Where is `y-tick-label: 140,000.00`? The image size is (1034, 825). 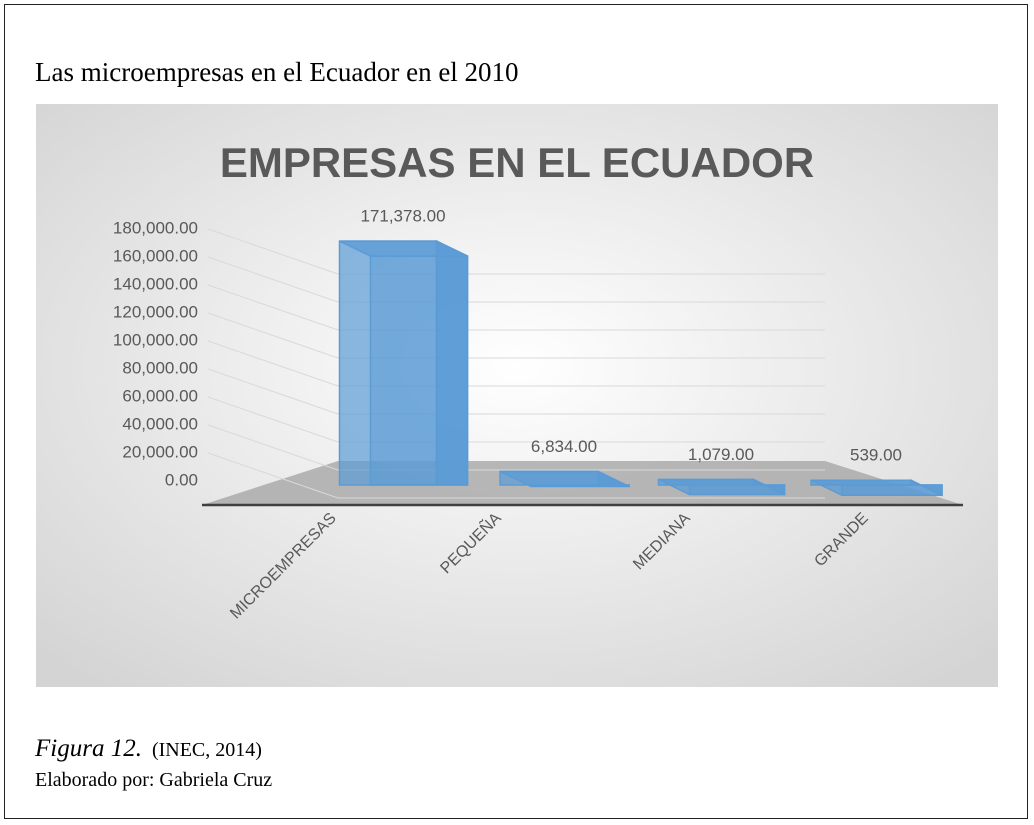
y-tick-label: 140,000.00 is located at coordinates (155, 283).